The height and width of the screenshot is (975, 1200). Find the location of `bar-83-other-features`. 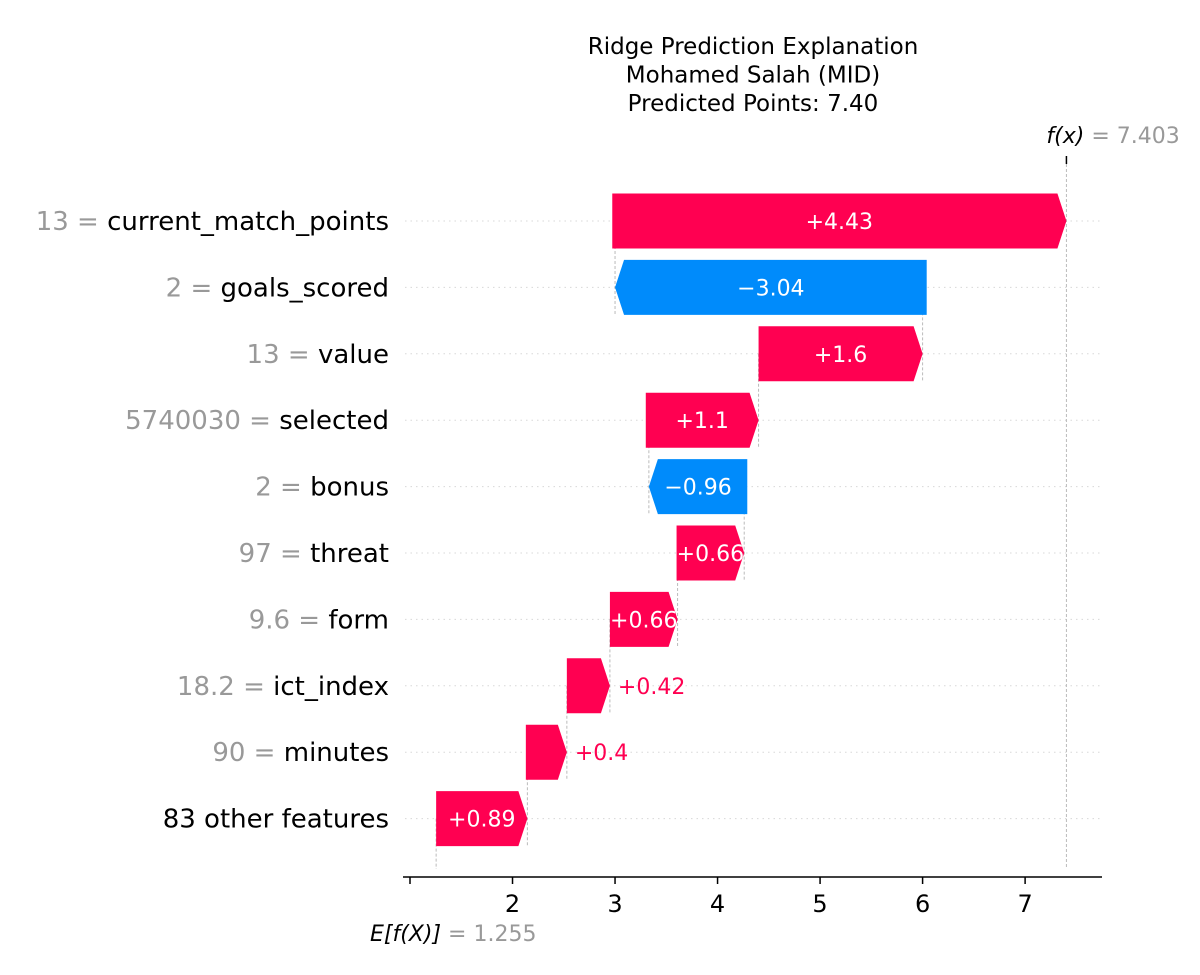

bar-83-other-features is located at coordinates (482, 819).